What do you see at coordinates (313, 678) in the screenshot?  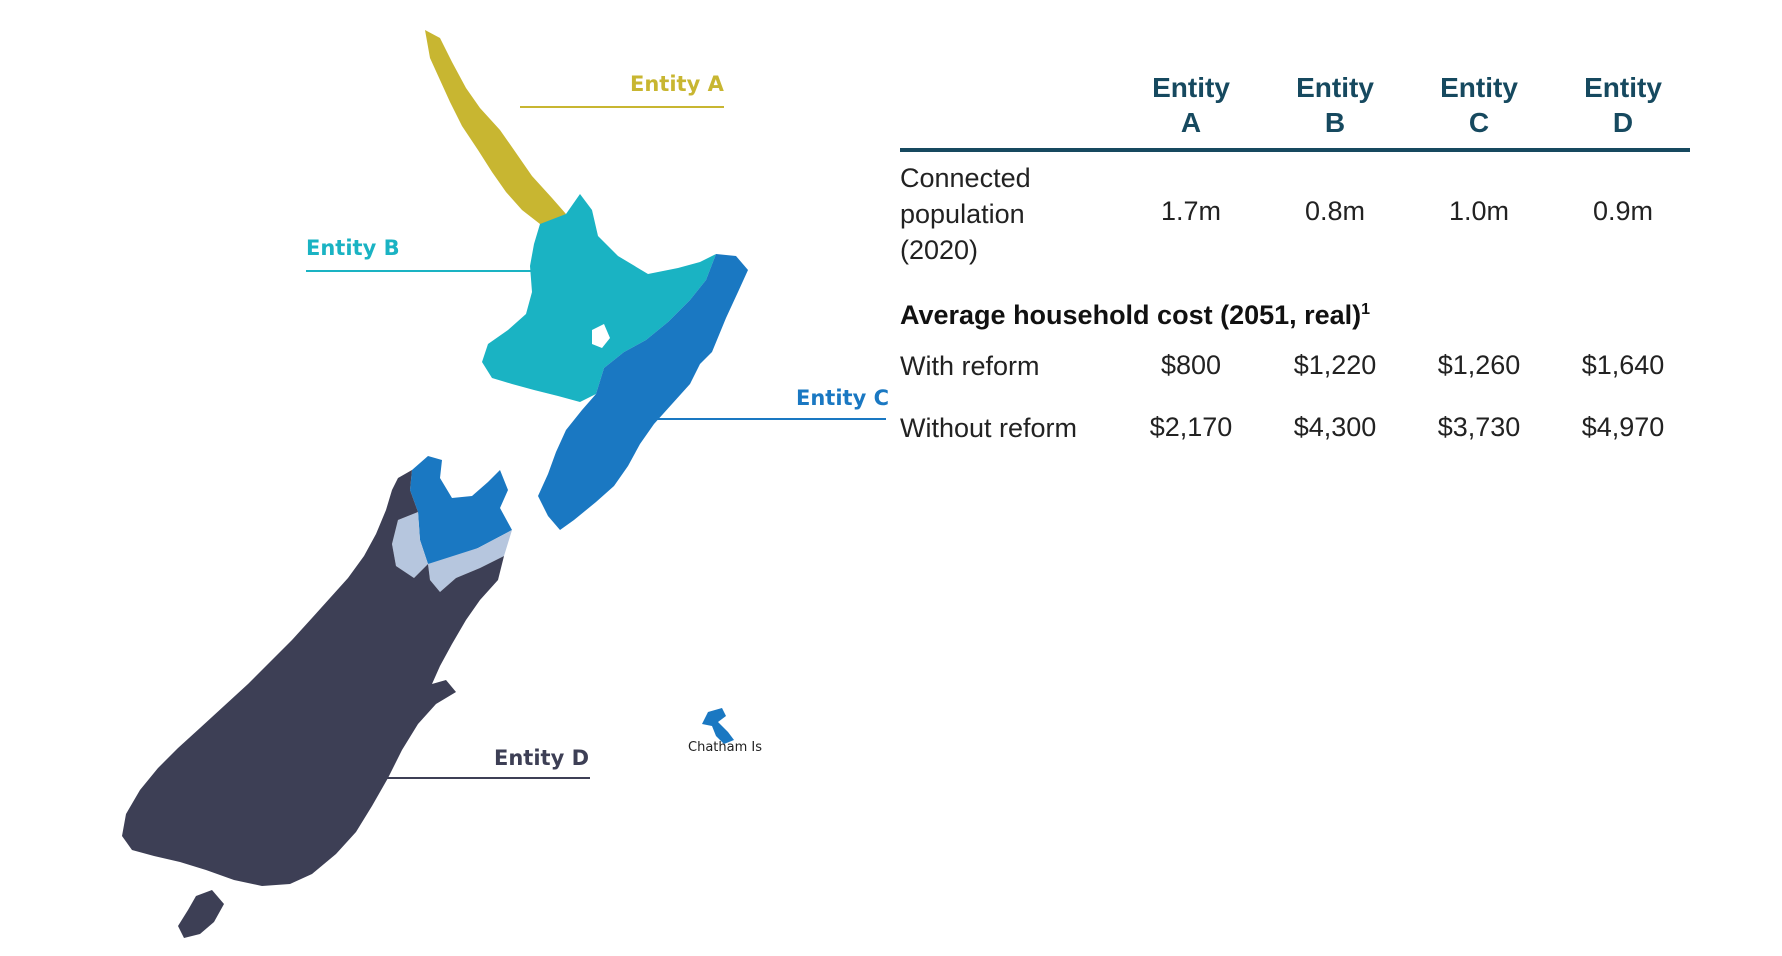 I see `entity-d-region` at bounding box center [313, 678].